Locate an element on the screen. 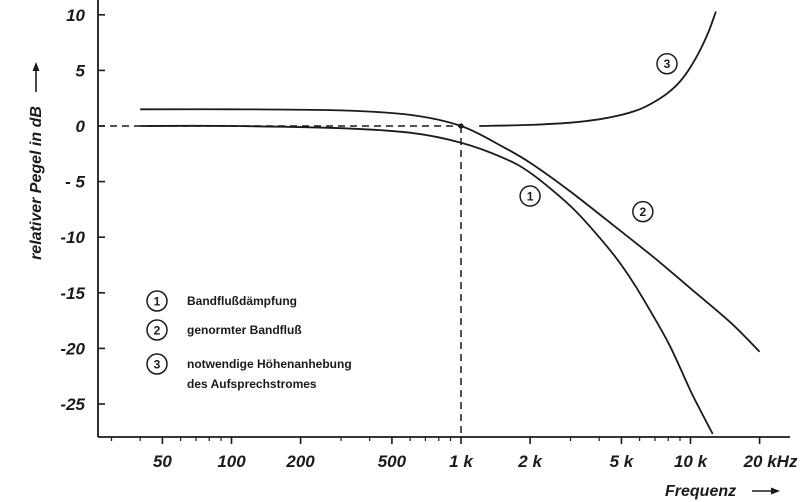 The height and width of the screenshot is (502, 800). y-axis-arrow is located at coordinates (36, 77).